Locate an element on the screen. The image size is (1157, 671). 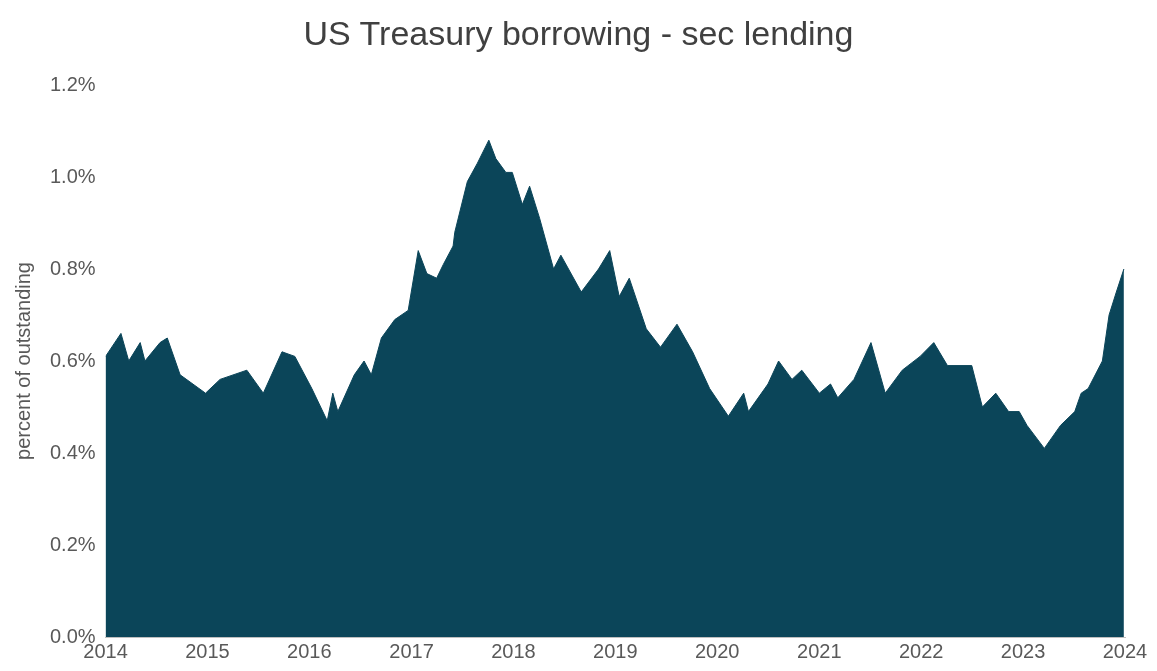
x-tick-label: 2021 is located at coordinates (819, 650).